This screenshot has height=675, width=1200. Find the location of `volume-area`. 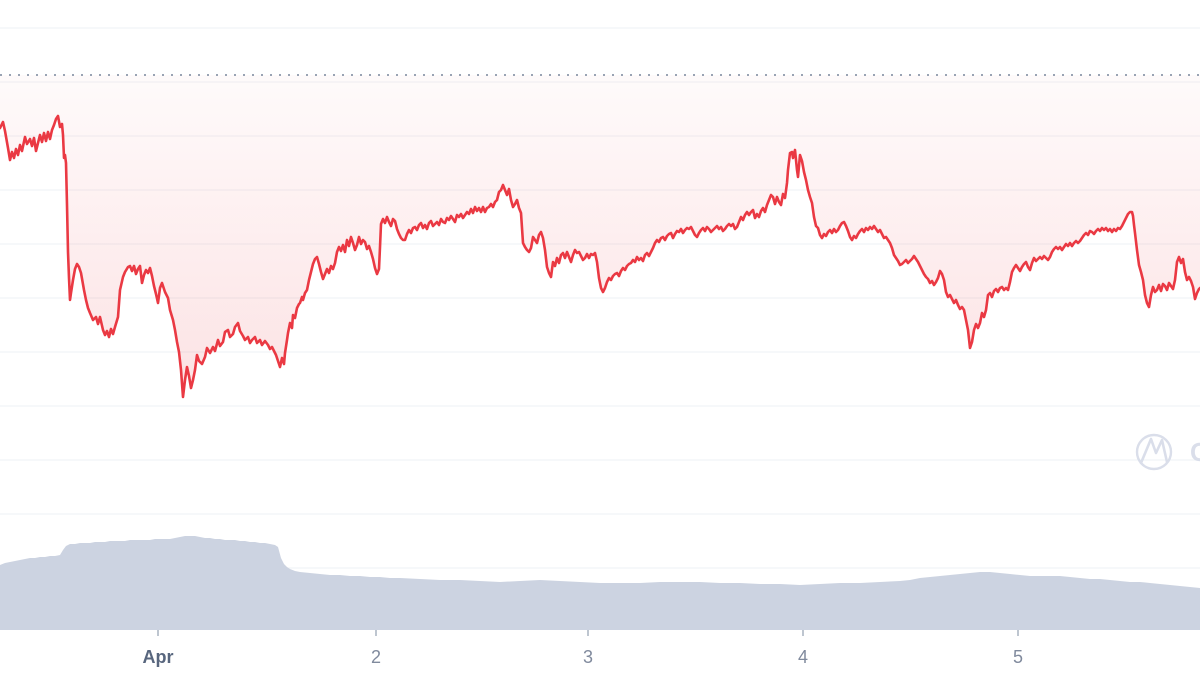

volume-area is located at coordinates (600, 583).